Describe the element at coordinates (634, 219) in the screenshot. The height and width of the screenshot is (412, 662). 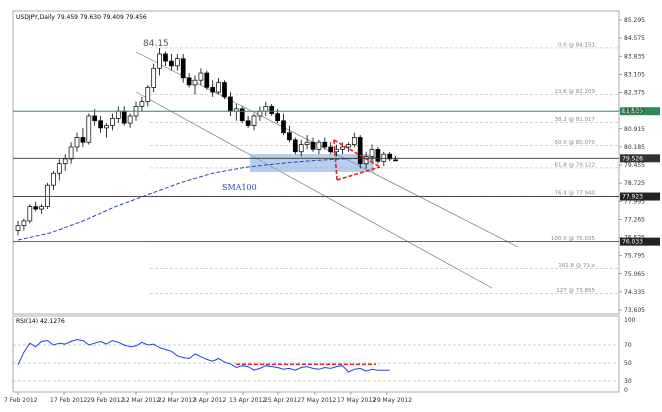
I see `y-tick-label: 77.265` at that location.